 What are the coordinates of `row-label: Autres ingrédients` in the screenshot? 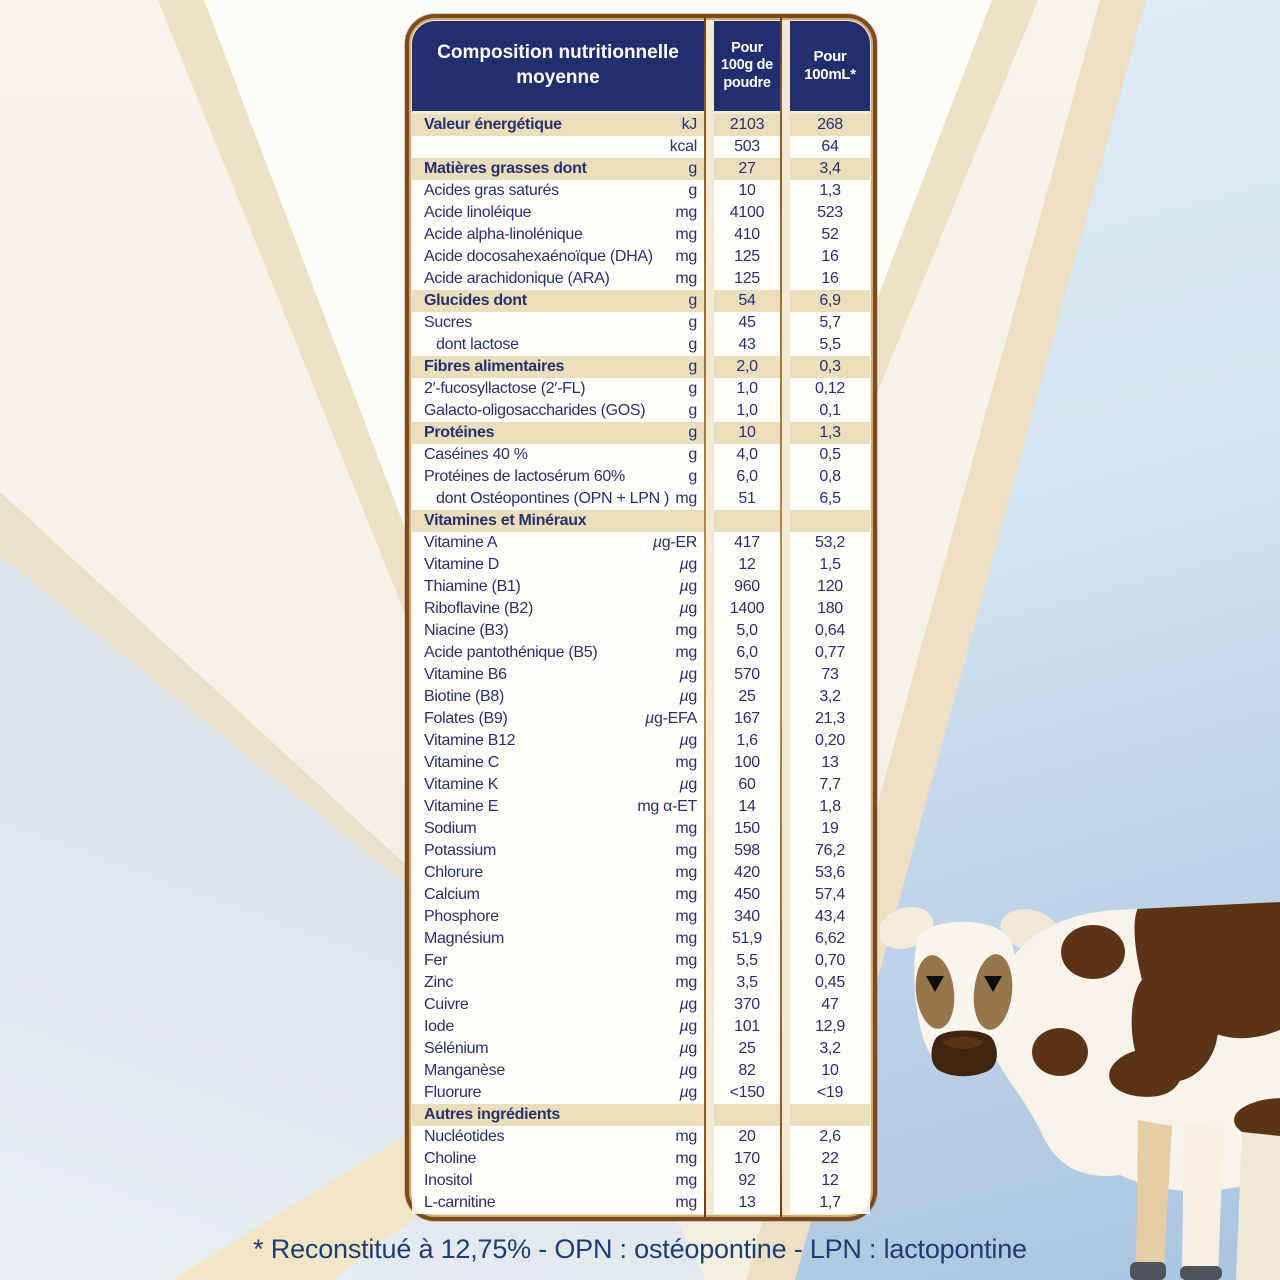 It's located at (492, 1114).